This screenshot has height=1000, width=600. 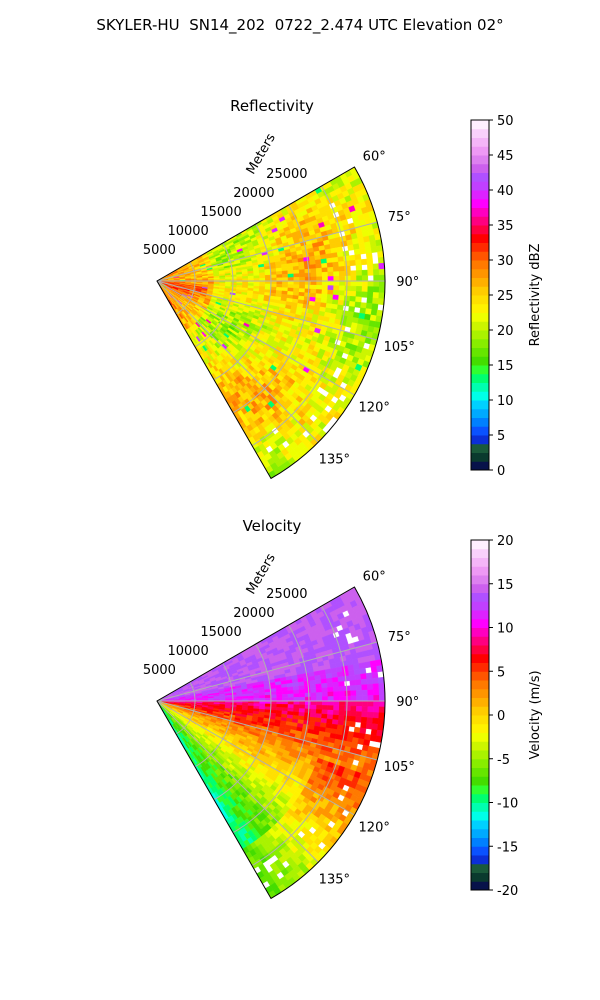 I want to click on azimuth-tick-label: 75°, so click(x=399, y=217).